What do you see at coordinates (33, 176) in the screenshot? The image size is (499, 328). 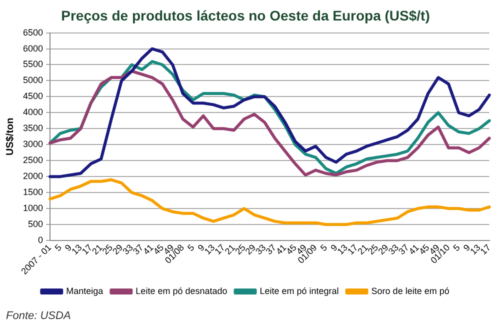 I see `y-tick-label: 2000` at bounding box center [33, 176].